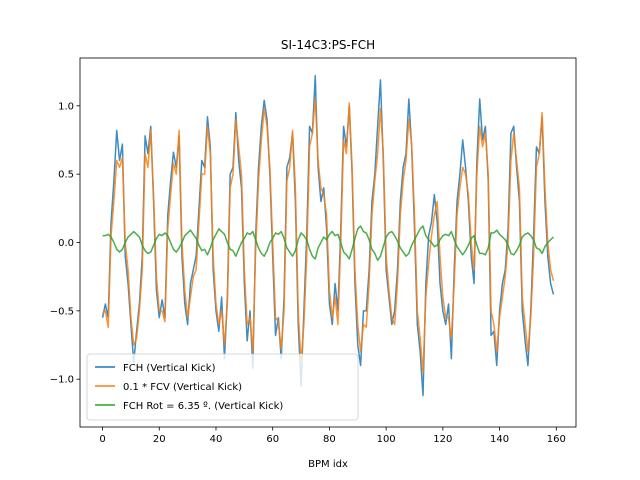 Image resolution: width=640 pixels, height=480 pixels. What do you see at coordinates (272, 439) in the screenshot?
I see `x-tick-label: 60` at bounding box center [272, 439].